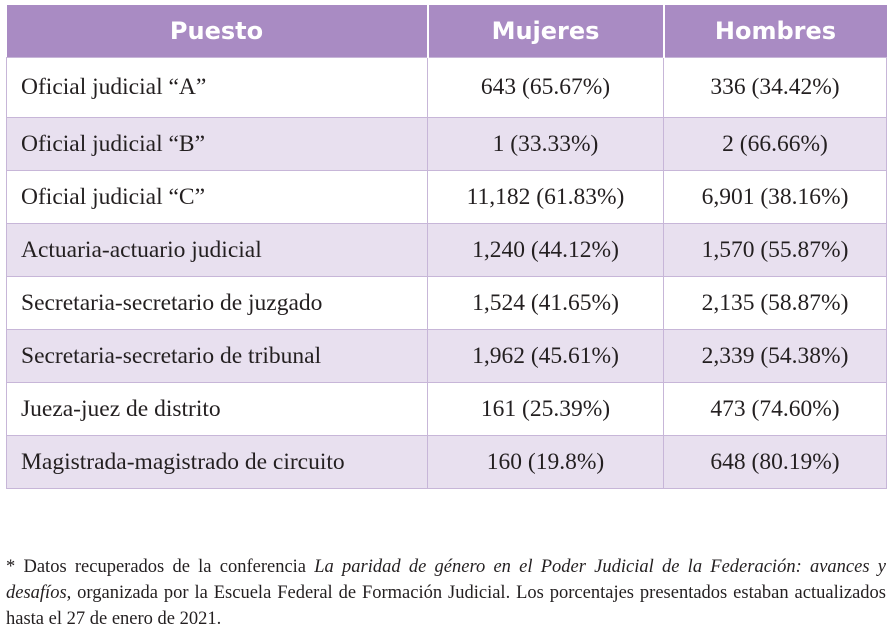 The width and height of the screenshot is (891, 632). What do you see at coordinates (217, 303) in the screenshot?
I see `cell-puesto: Secretaria-secretario de juzgado` at bounding box center [217, 303].